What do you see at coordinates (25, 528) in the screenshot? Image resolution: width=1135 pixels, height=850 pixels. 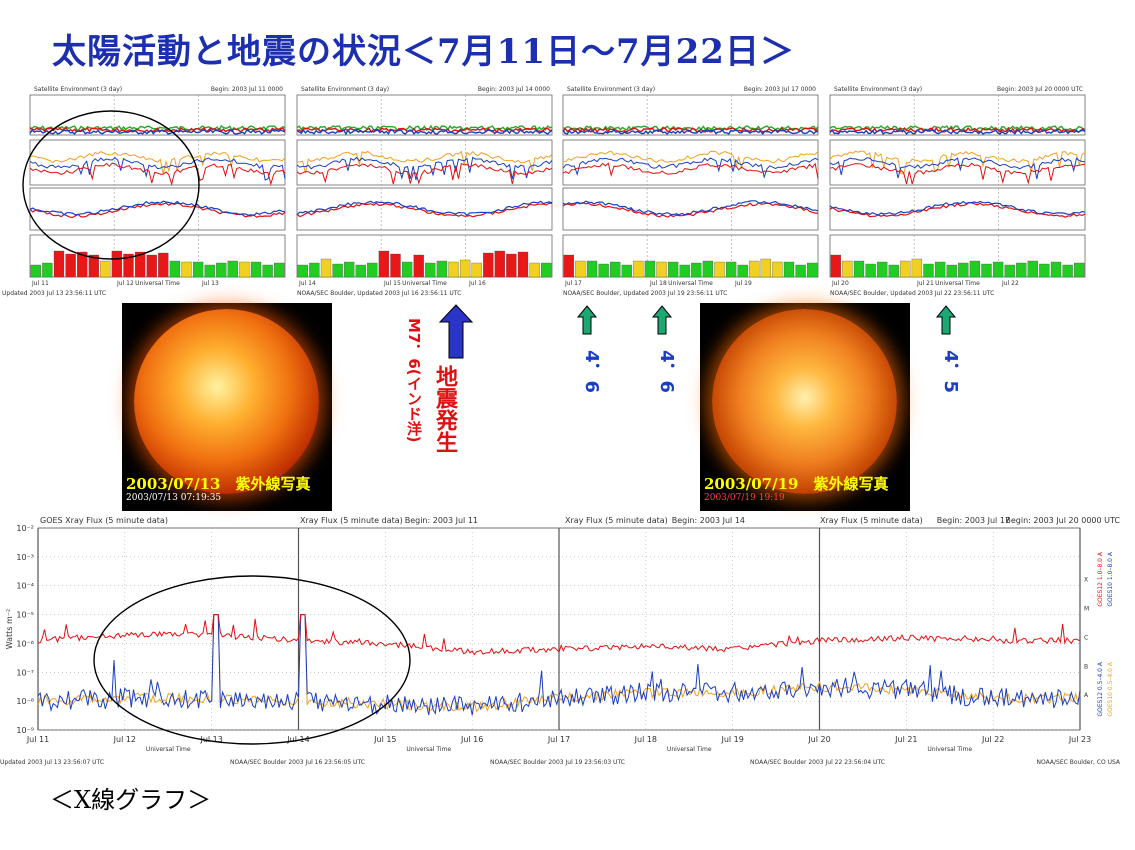 I see `y-tick-label: 10⁻²` at bounding box center [25, 528].